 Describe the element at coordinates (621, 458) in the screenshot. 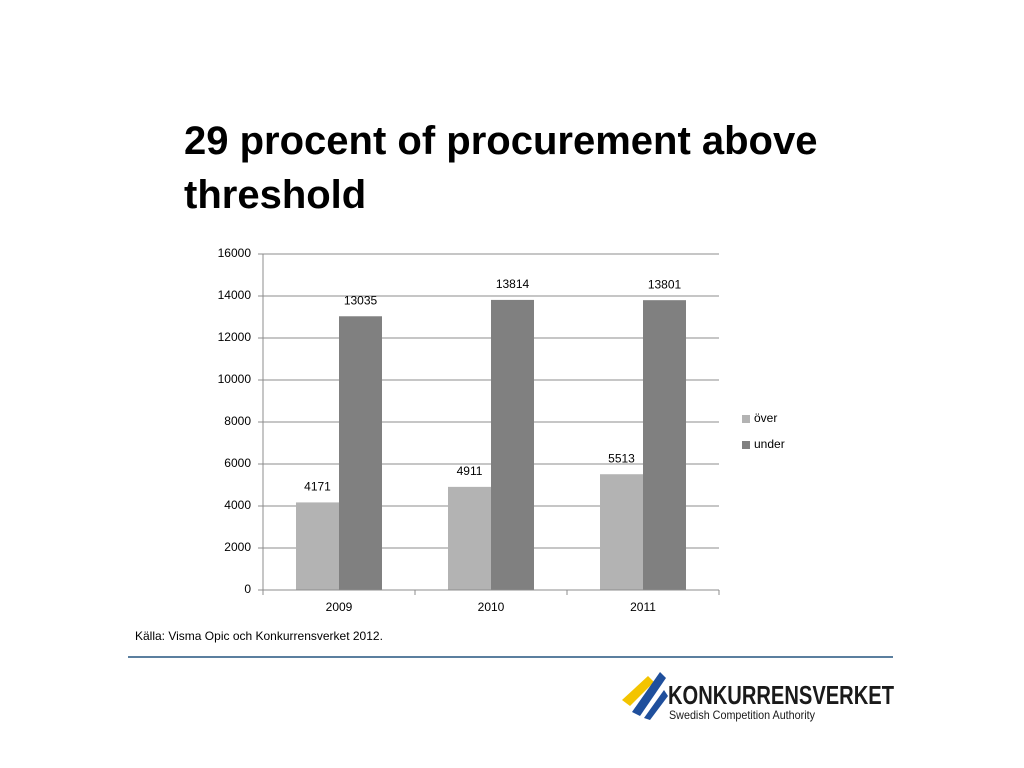

I see `value-label: 5513` at that location.